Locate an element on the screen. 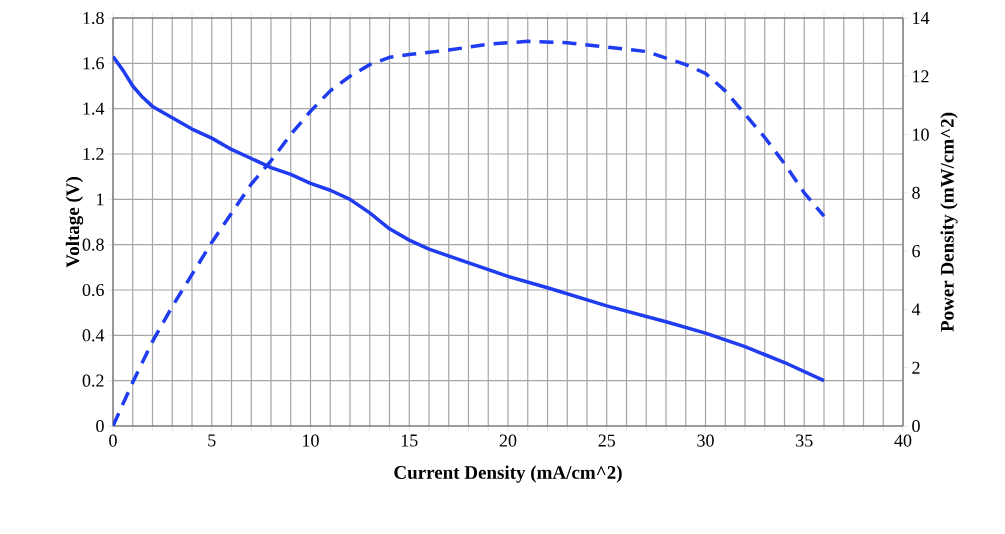 This screenshot has width=1005, height=534. y2-tick-label: 14 is located at coordinates (921, 18).